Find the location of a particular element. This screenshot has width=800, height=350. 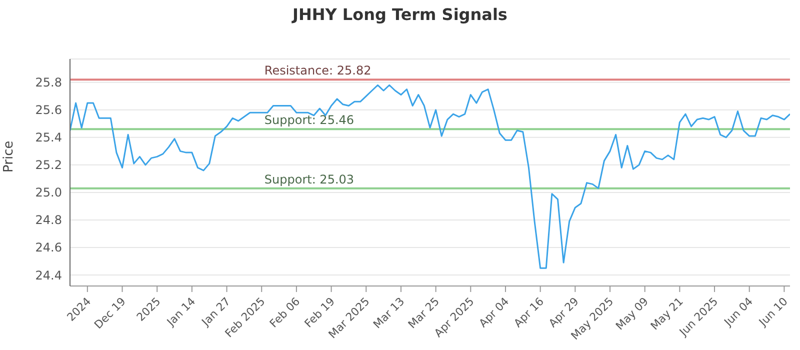

x-tick-label: Jun 10 is located at coordinates (773, 312).